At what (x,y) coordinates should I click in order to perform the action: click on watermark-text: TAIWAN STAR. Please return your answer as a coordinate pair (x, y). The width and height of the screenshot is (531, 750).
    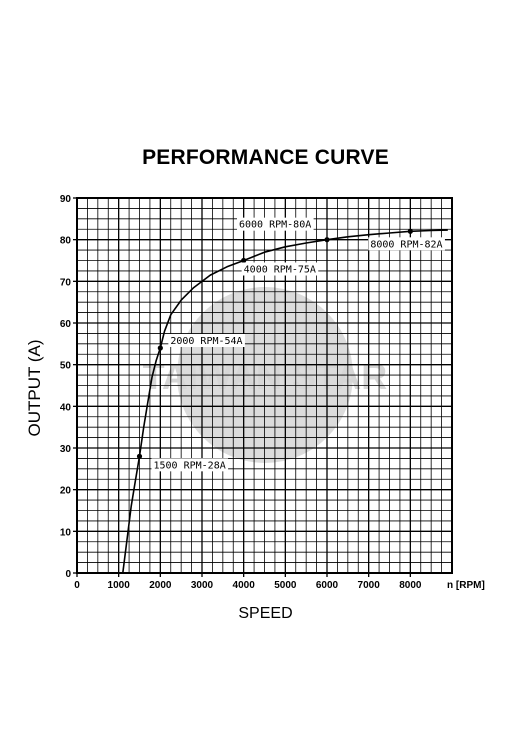
    Looking at the image, I should click on (265, 376).